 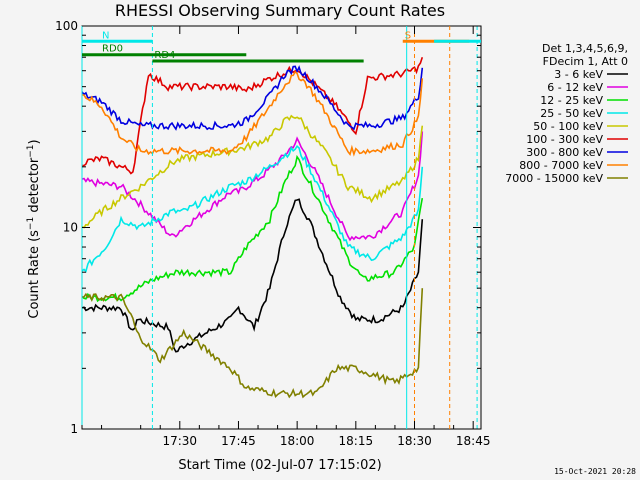 What do you see at coordinates (473, 441) in the screenshot?
I see `x-tick-label-5: 18:45` at bounding box center [473, 441].